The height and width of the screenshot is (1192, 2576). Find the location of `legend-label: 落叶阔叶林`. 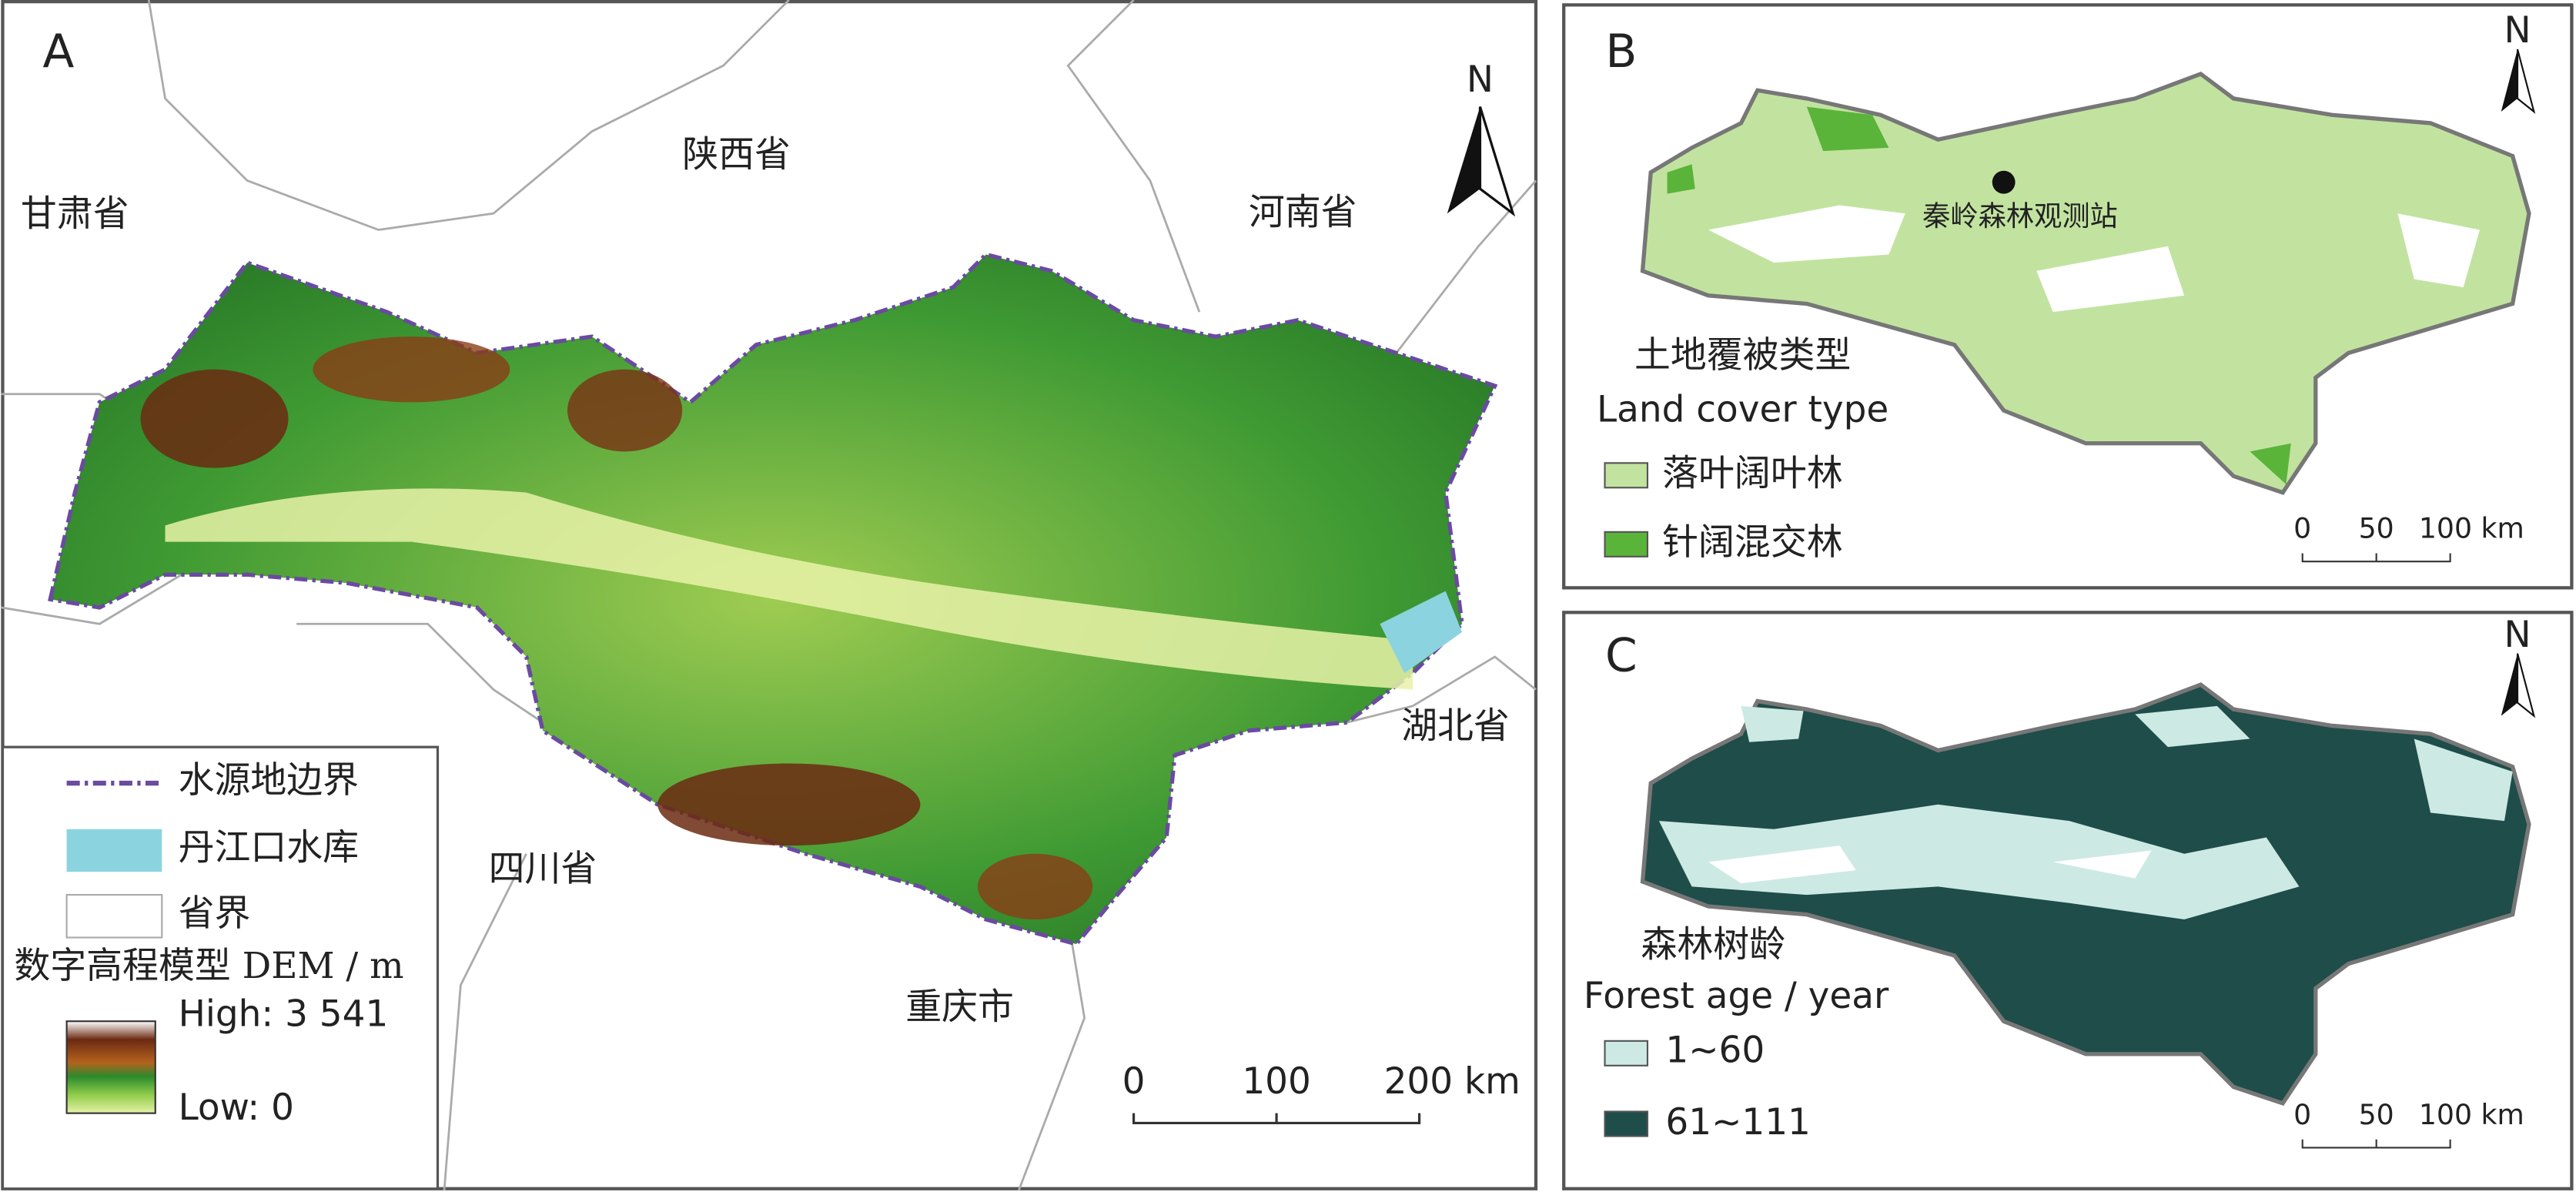

legend-label: 落叶阔叶林 is located at coordinates (1752, 473).